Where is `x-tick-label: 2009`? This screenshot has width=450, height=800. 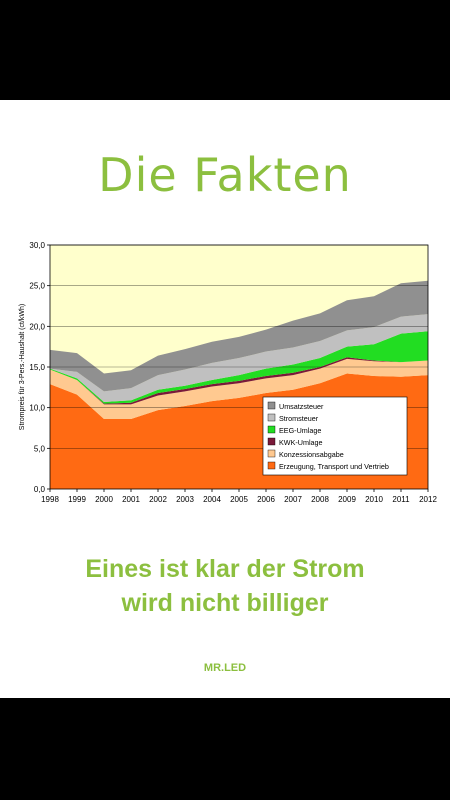 x-tick-label: 2009 is located at coordinates (347, 499).